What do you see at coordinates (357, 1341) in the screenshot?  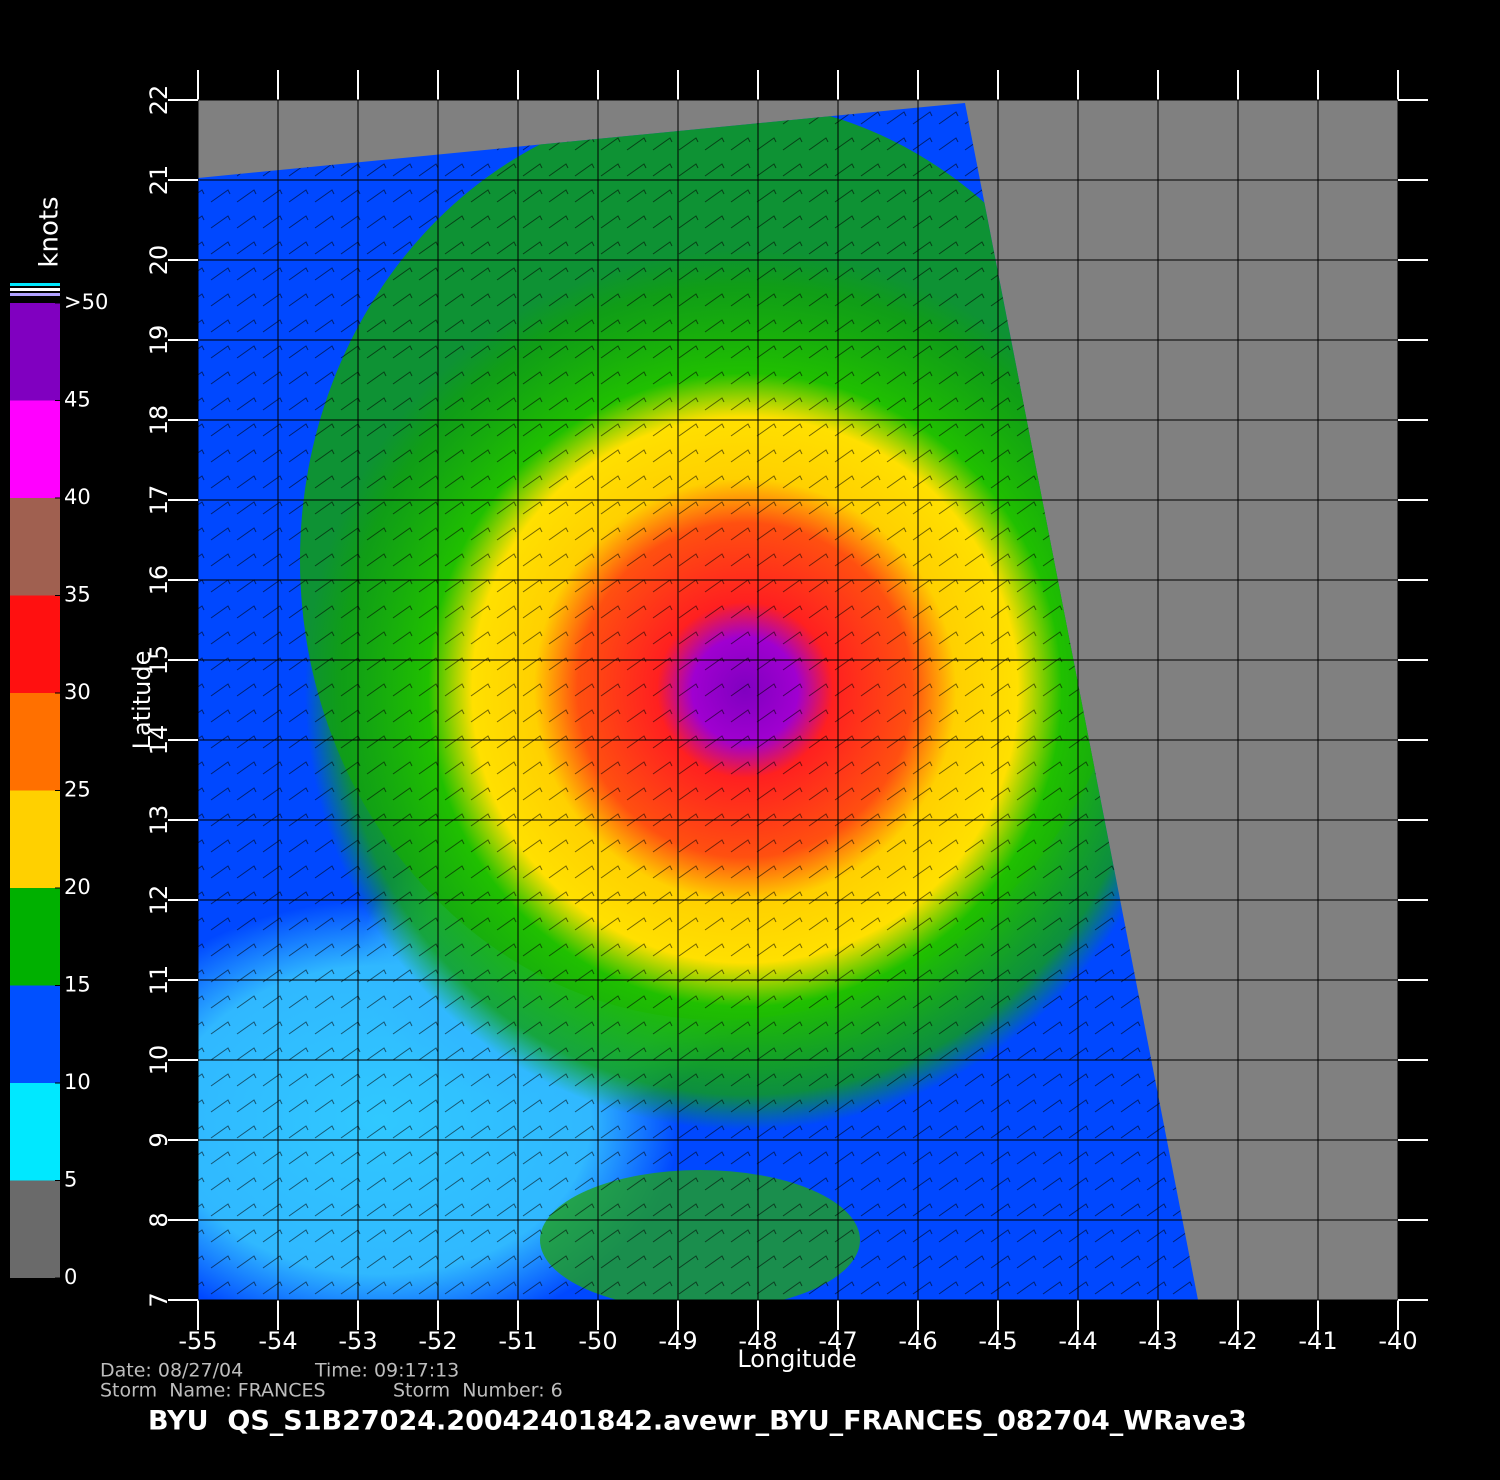 I see `x-tick-label: -53` at bounding box center [357, 1341].